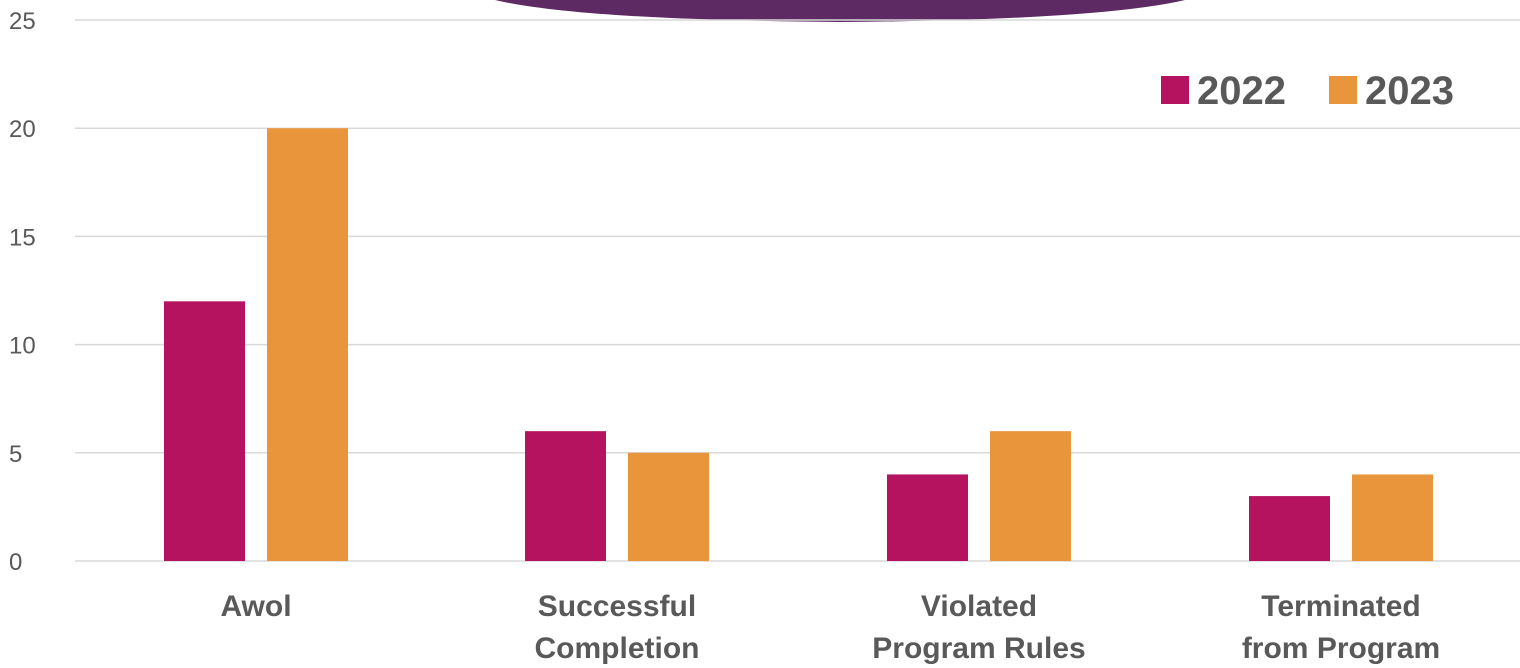 This screenshot has width=1520, height=668. What do you see at coordinates (1341, 648) in the screenshot?
I see `x-category-label: from Program` at bounding box center [1341, 648].